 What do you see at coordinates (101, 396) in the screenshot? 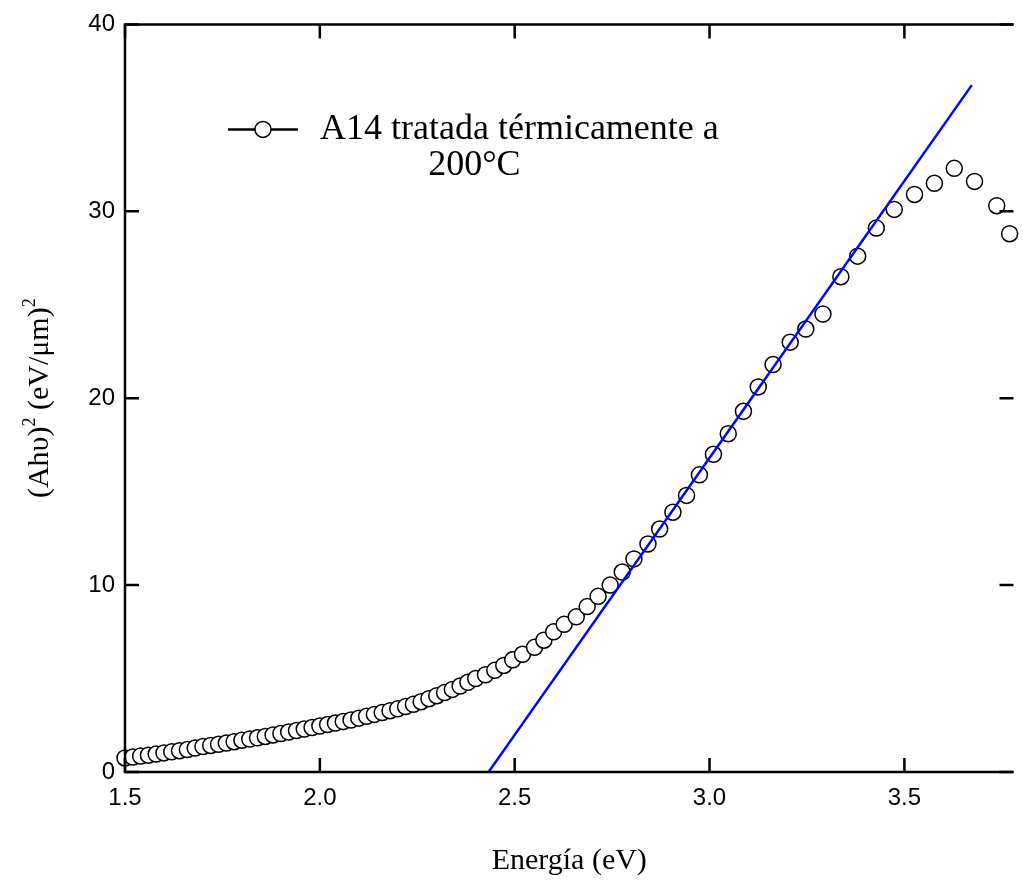
I see `y-tick-label: 20` at bounding box center [101, 396].